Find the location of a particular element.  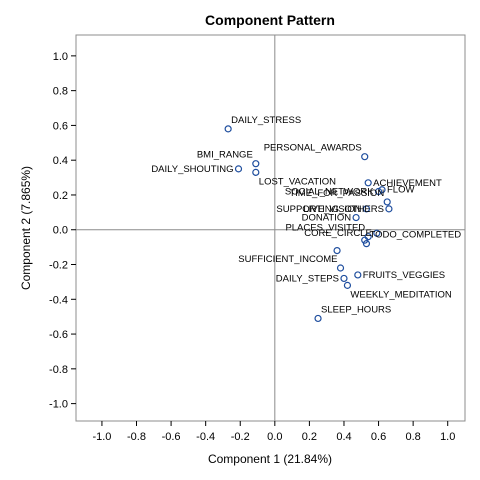

data-point-label: SUFFICIENT_INCOME is located at coordinates (287, 259).